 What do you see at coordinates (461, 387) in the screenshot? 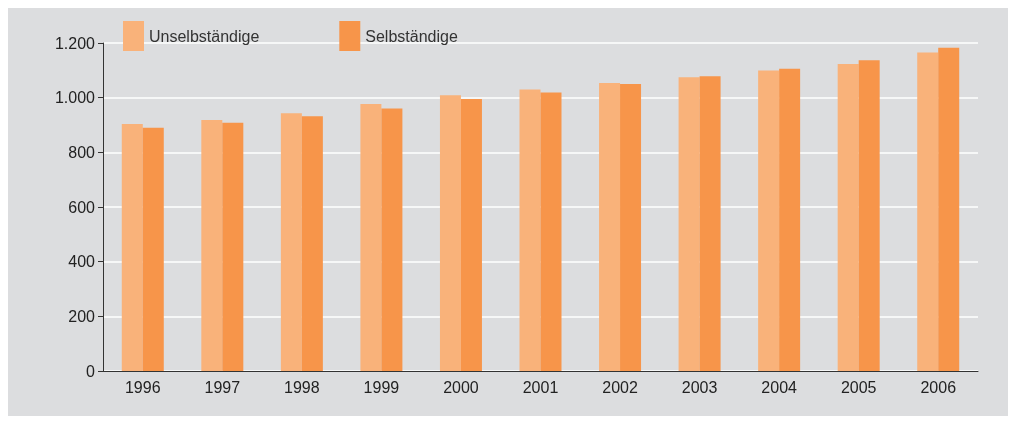
I see `x-tick-label: 2000` at bounding box center [461, 387].